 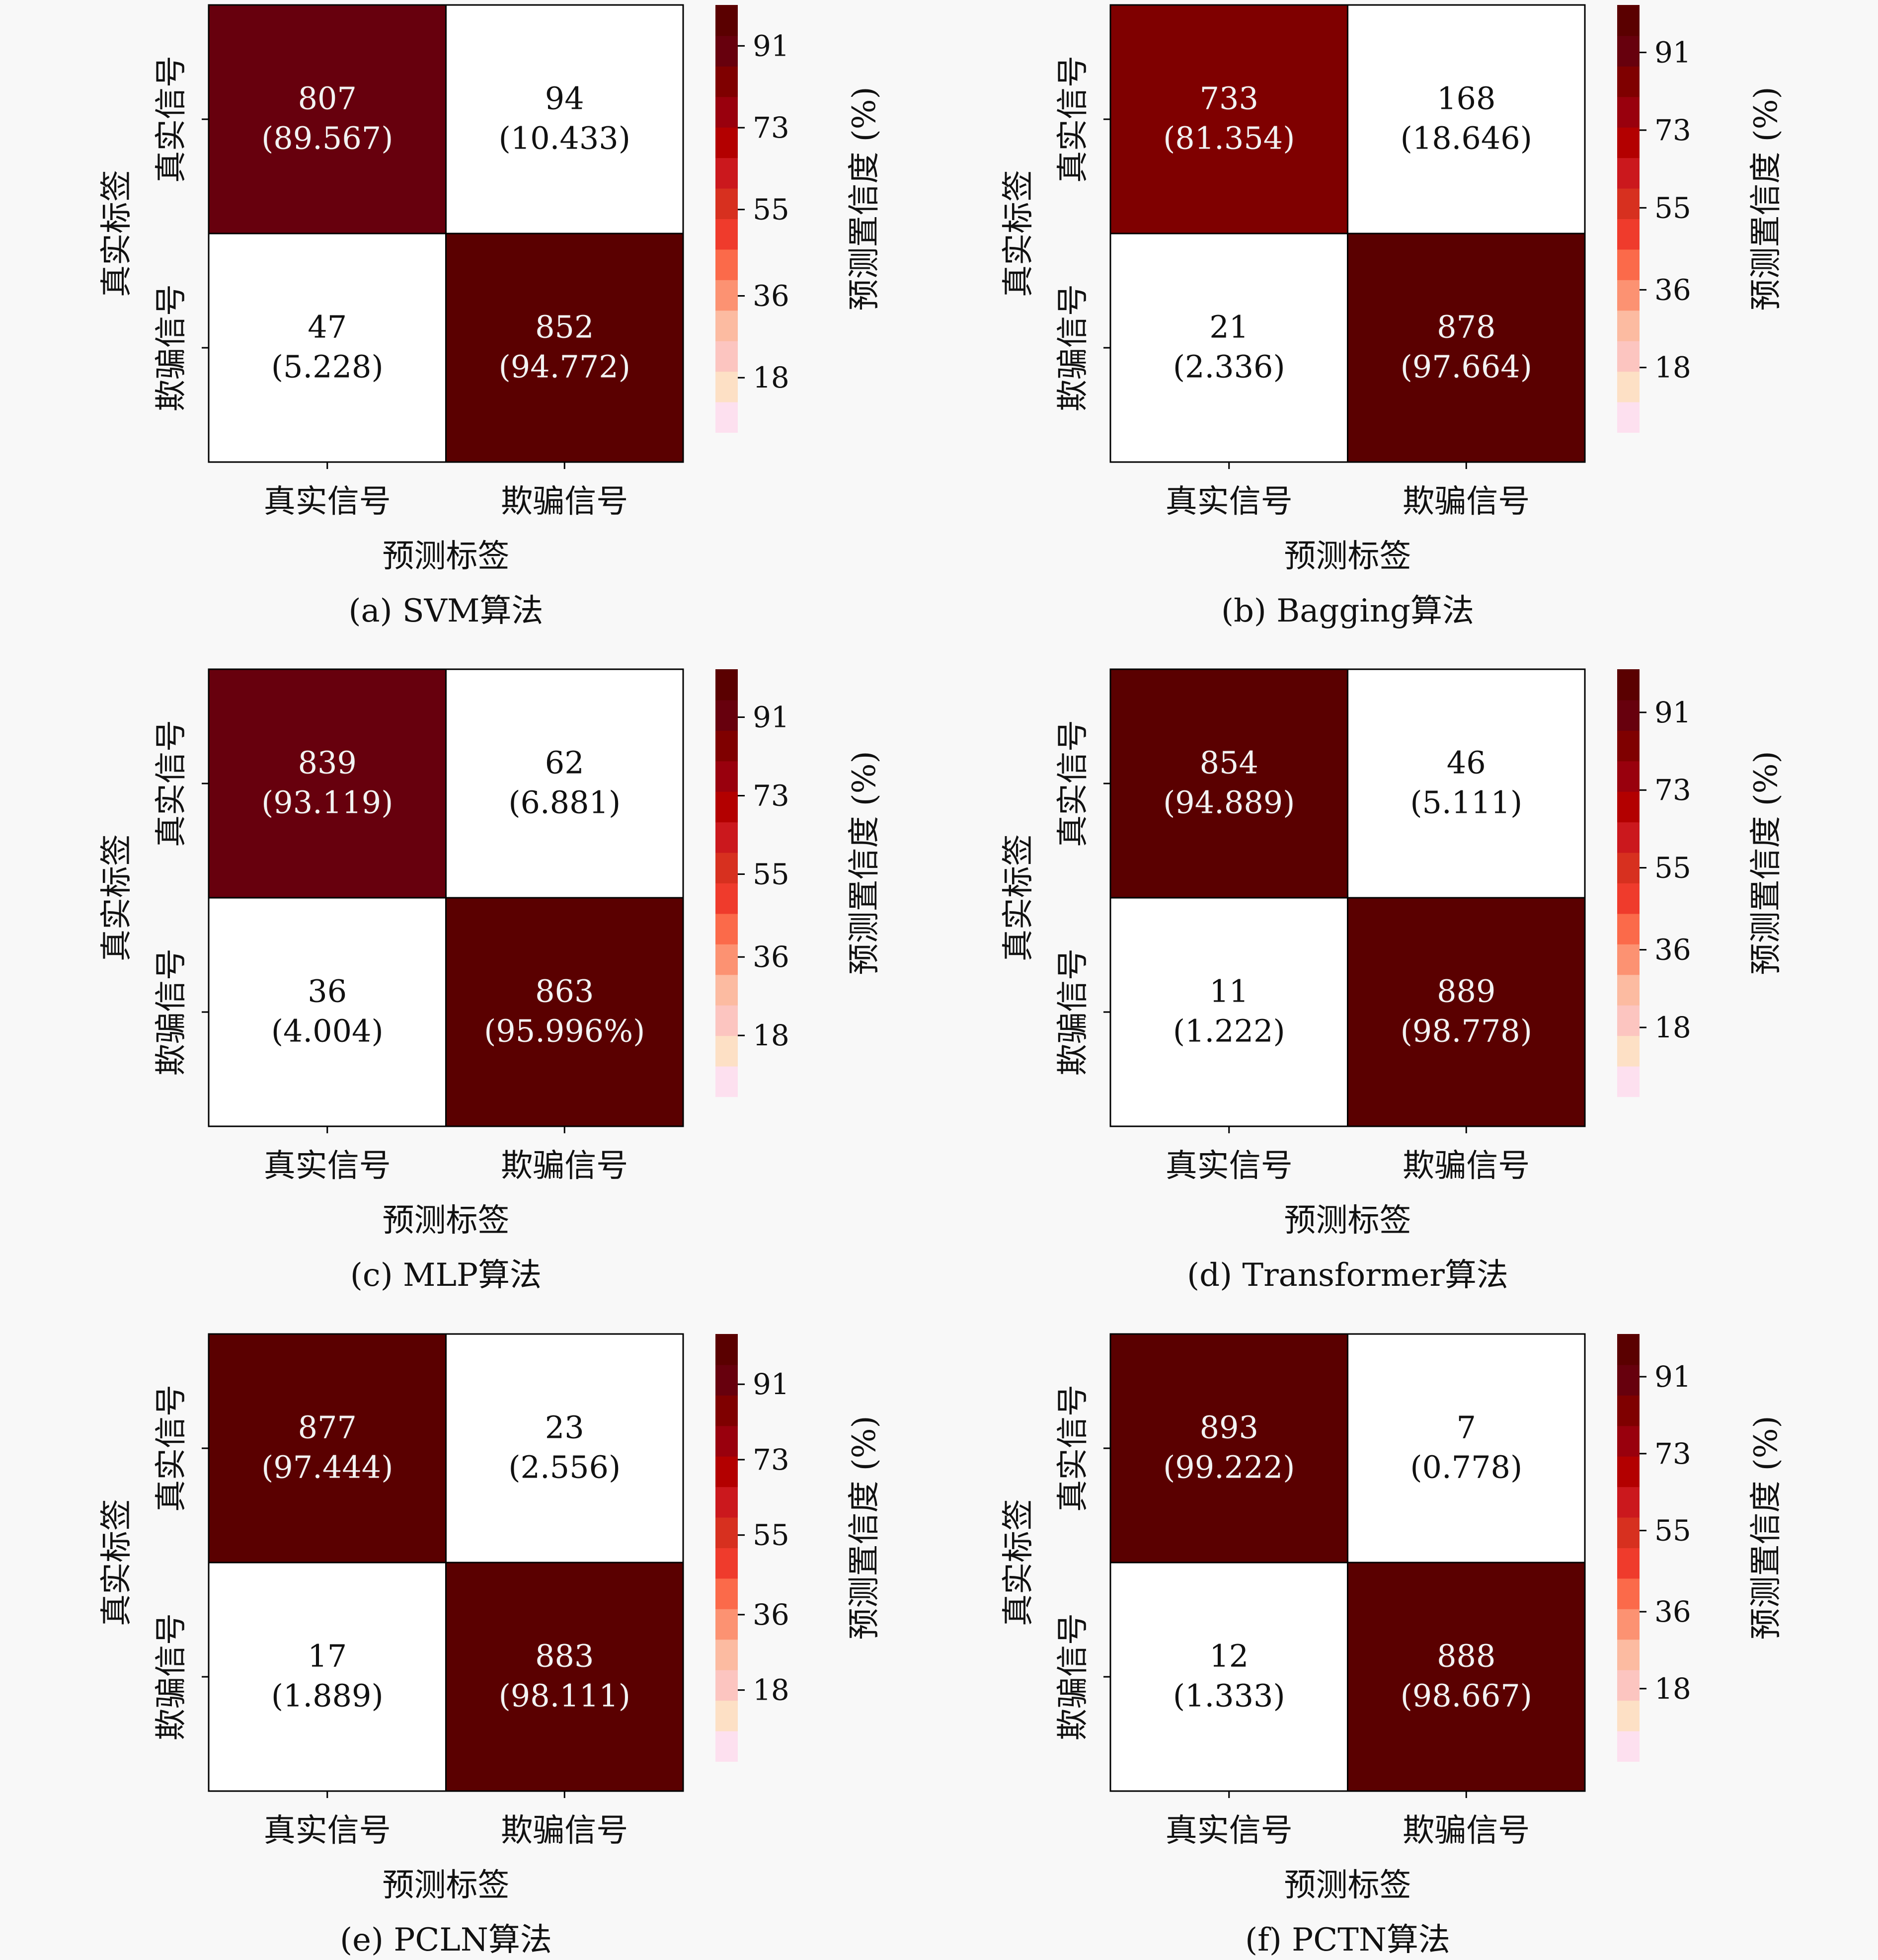 I want to click on cell-count: 36, so click(x=328, y=992).